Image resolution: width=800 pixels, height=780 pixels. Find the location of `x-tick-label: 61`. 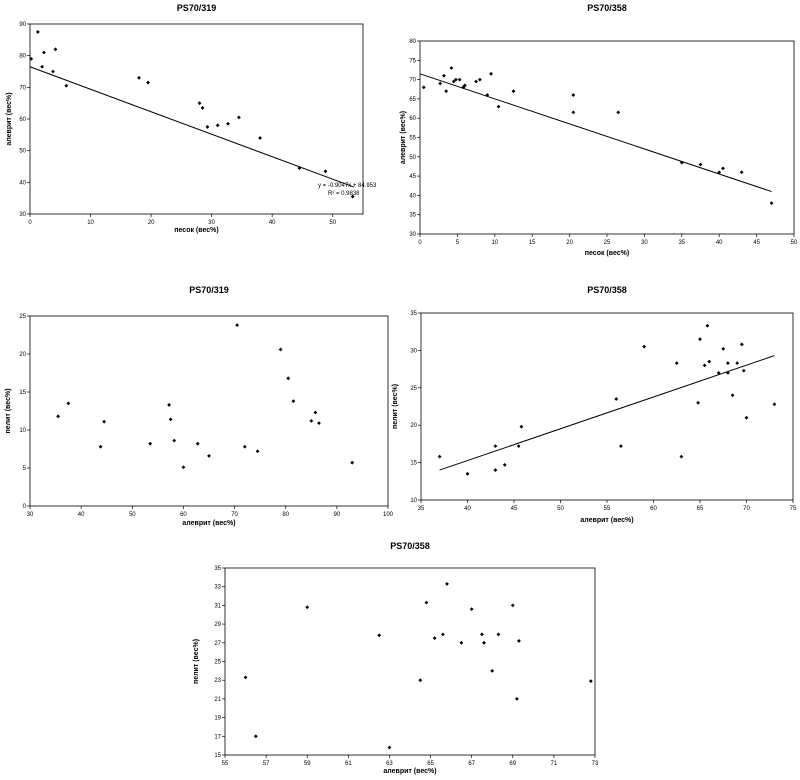

x-tick-label: 61 is located at coordinates (348, 764).